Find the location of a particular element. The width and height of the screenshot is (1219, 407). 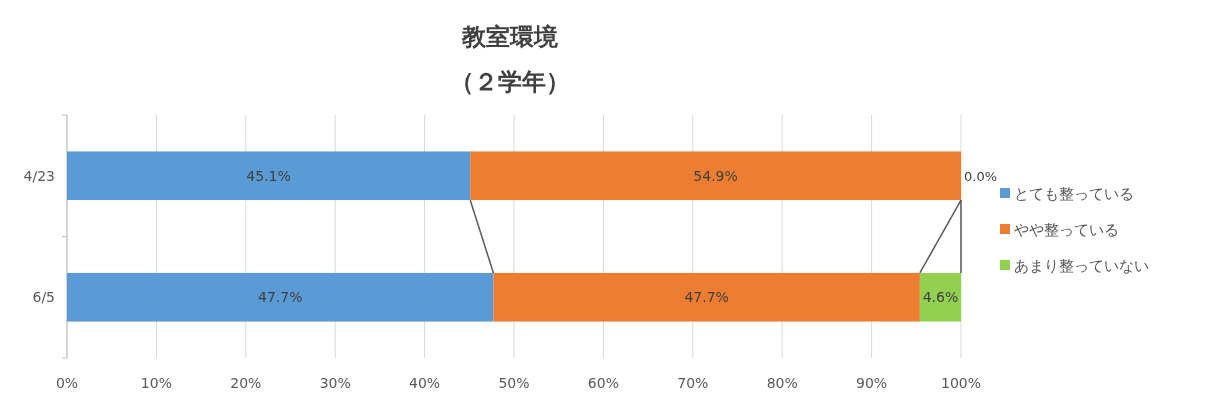

data-label: 4.6% is located at coordinates (940, 297).